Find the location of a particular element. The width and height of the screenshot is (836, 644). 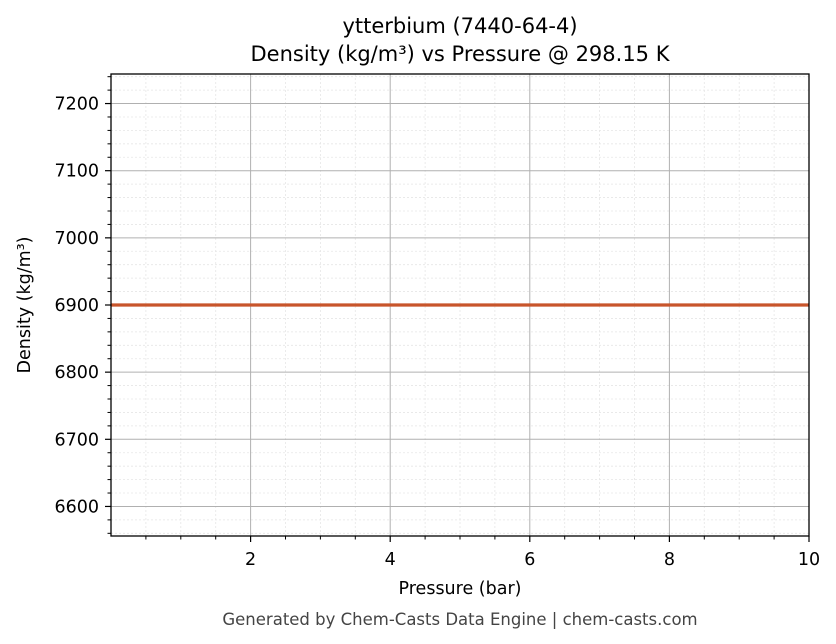

chart-subtitle: Density (kg/m³) vs Pressure @ 298.15 K is located at coordinates (460, 54).